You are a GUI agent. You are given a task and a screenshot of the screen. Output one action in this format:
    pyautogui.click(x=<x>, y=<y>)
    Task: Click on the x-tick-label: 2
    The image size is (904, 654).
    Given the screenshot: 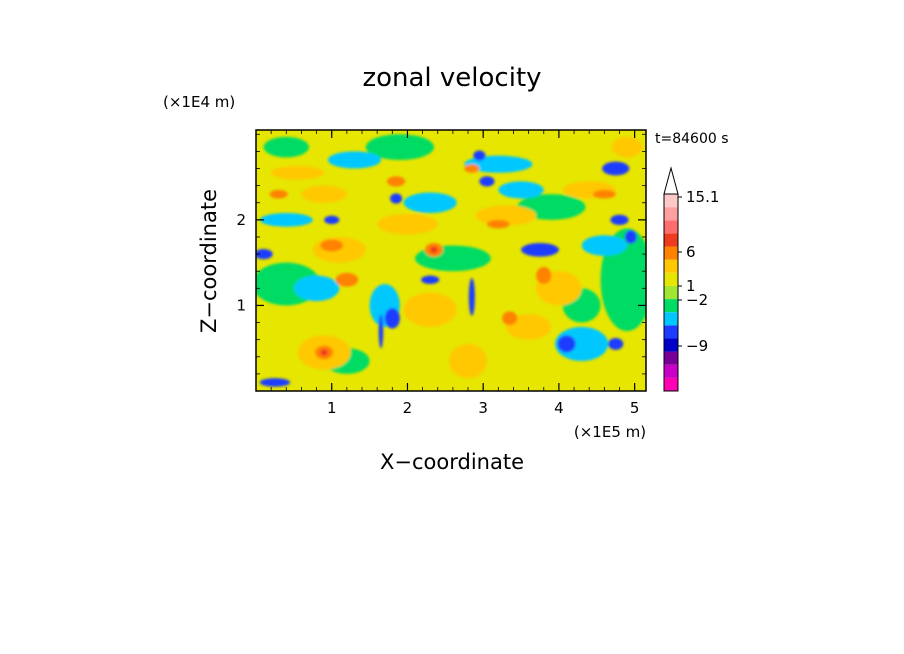 What is the action you would take?
    pyautogui.click(x=408, y=408)
    